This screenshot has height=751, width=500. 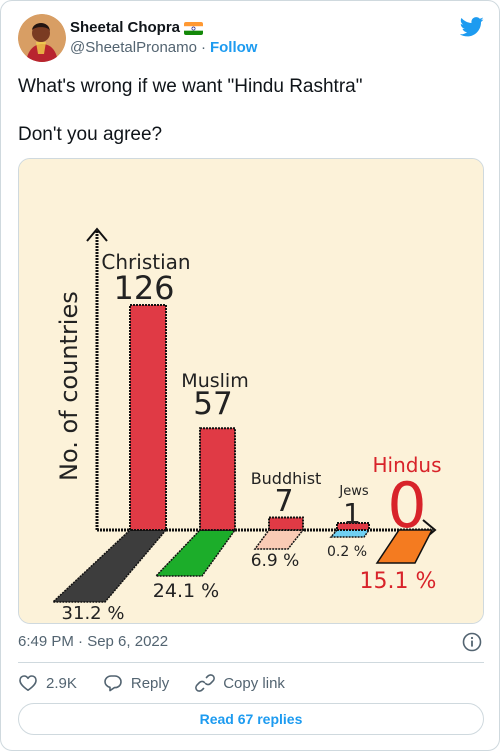 I want to click on chart-bars, so click(x=249, y=418).